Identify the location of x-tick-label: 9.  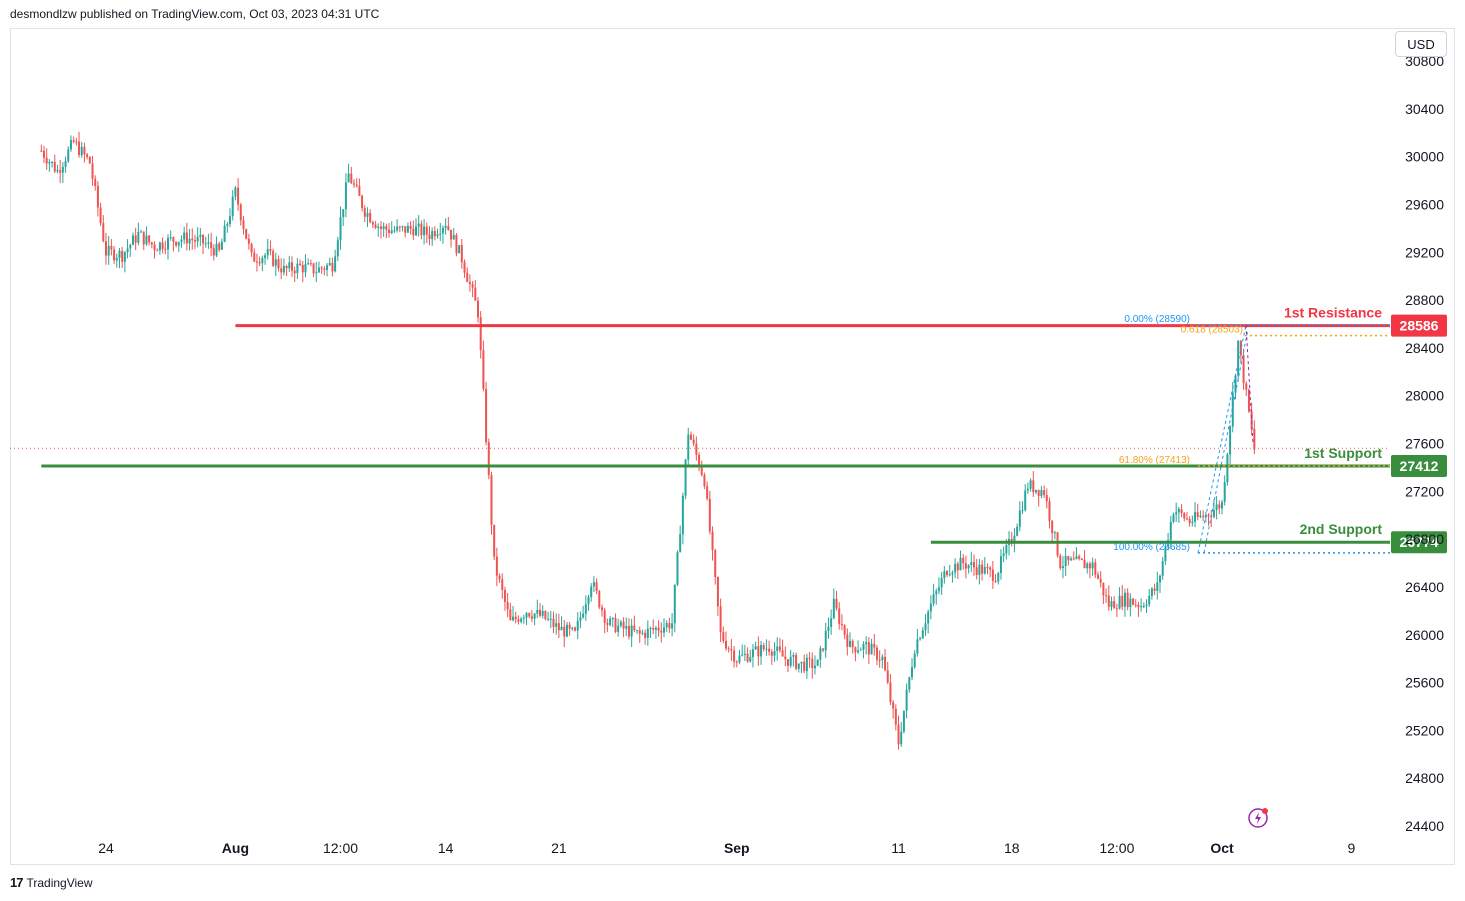
(1351, 848).